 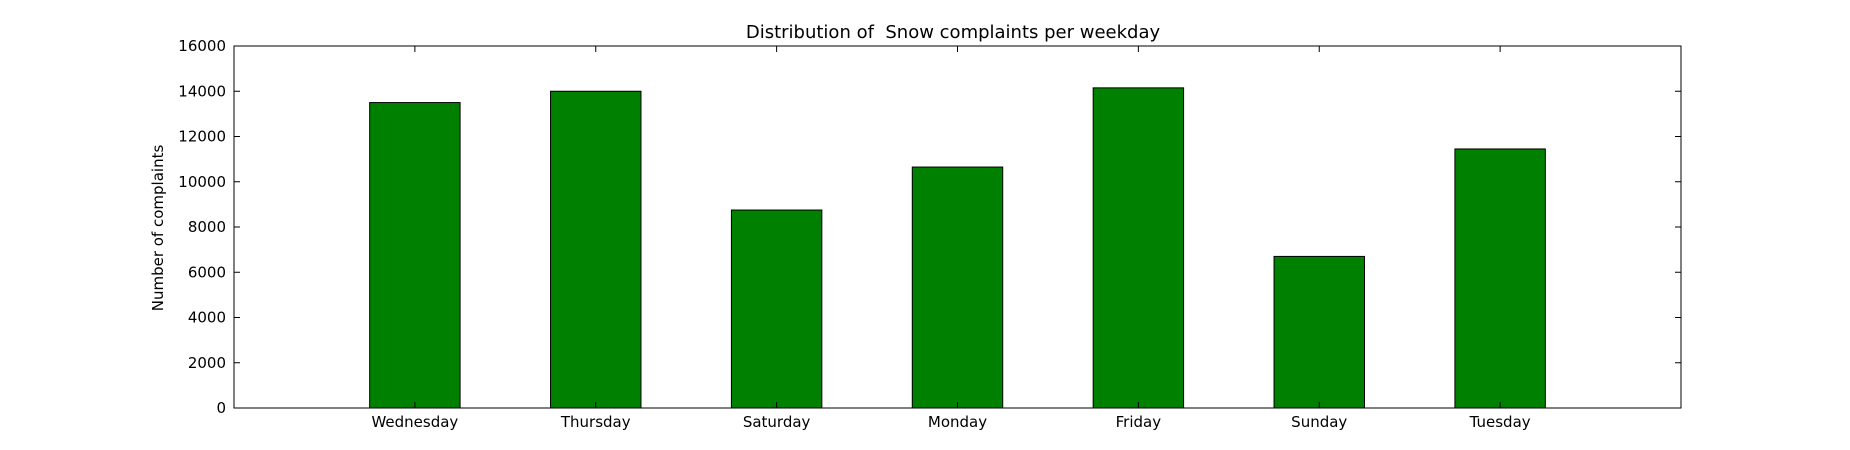 What do you see at coordinates (957, 287) in the screenshot?
I see `bar-monday` at bounding box center [957, 287].